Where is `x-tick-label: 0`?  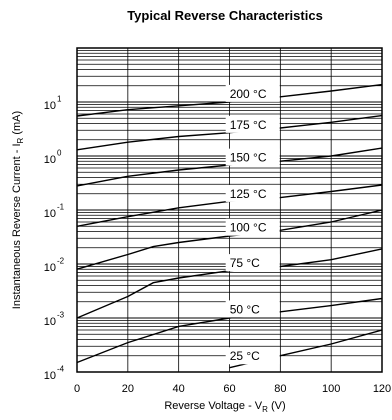
x-tick-label: 0 is located at coordinates (77, 389).